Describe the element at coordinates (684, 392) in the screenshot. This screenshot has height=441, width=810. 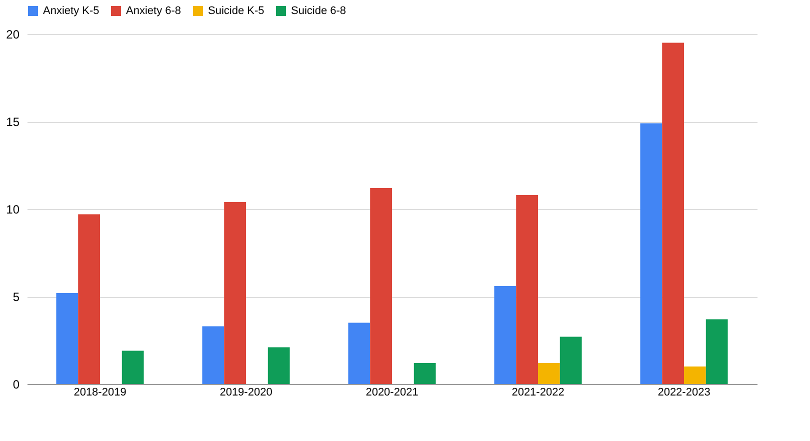
I see `x-tick-label: 2022-2023` at that location.